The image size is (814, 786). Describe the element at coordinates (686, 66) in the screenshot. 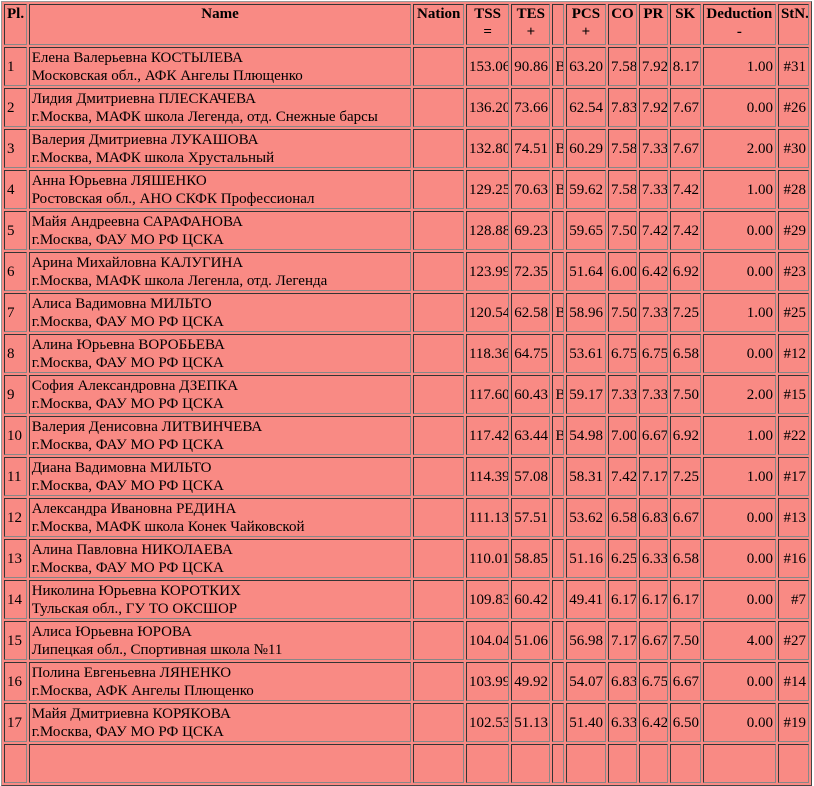

I see `sk-text: 8.17` at that location.